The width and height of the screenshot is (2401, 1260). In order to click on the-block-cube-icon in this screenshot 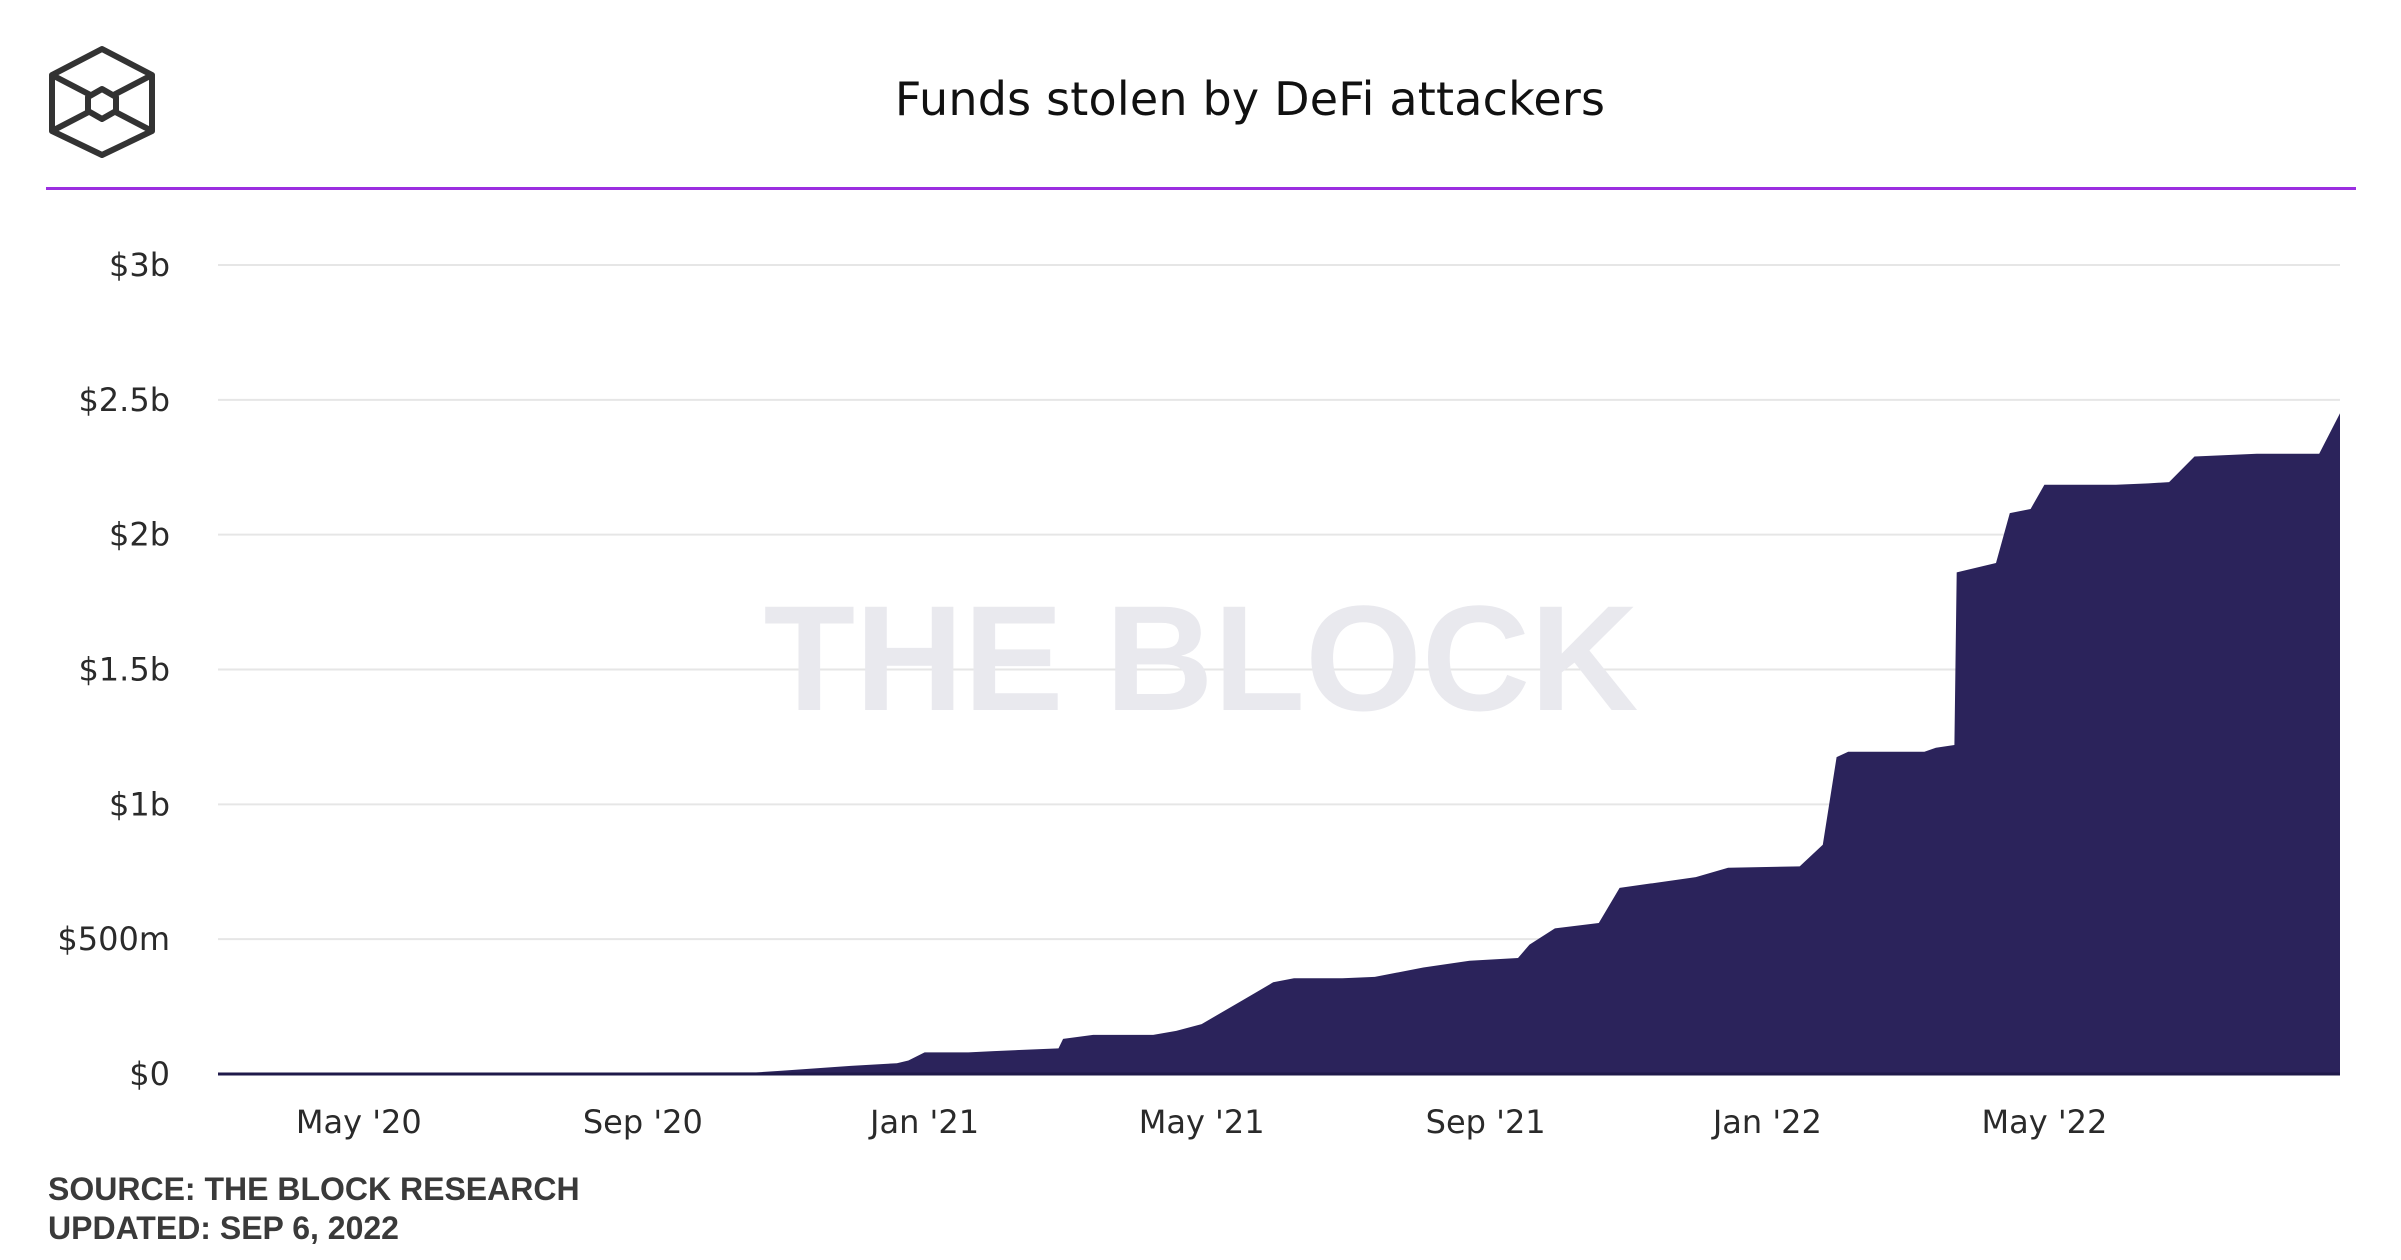, I will do `click(102, 102)`.